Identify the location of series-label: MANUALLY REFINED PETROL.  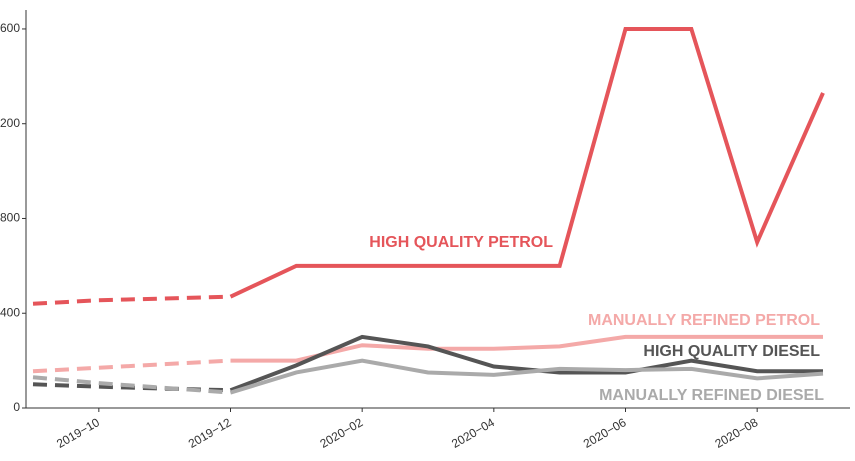
(704, 320).